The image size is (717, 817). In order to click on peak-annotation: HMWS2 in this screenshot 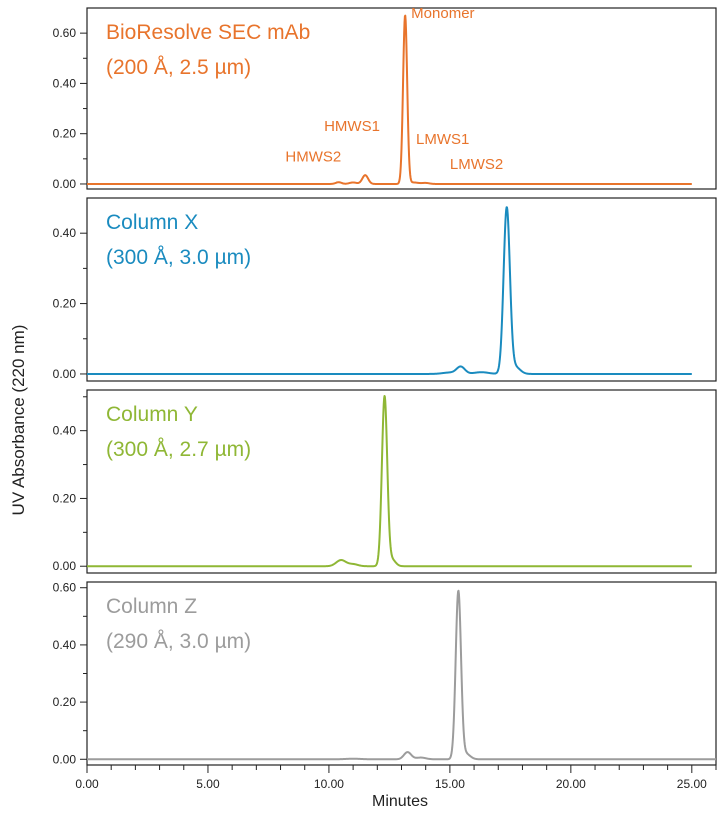, I will do `click(313, 156)`.